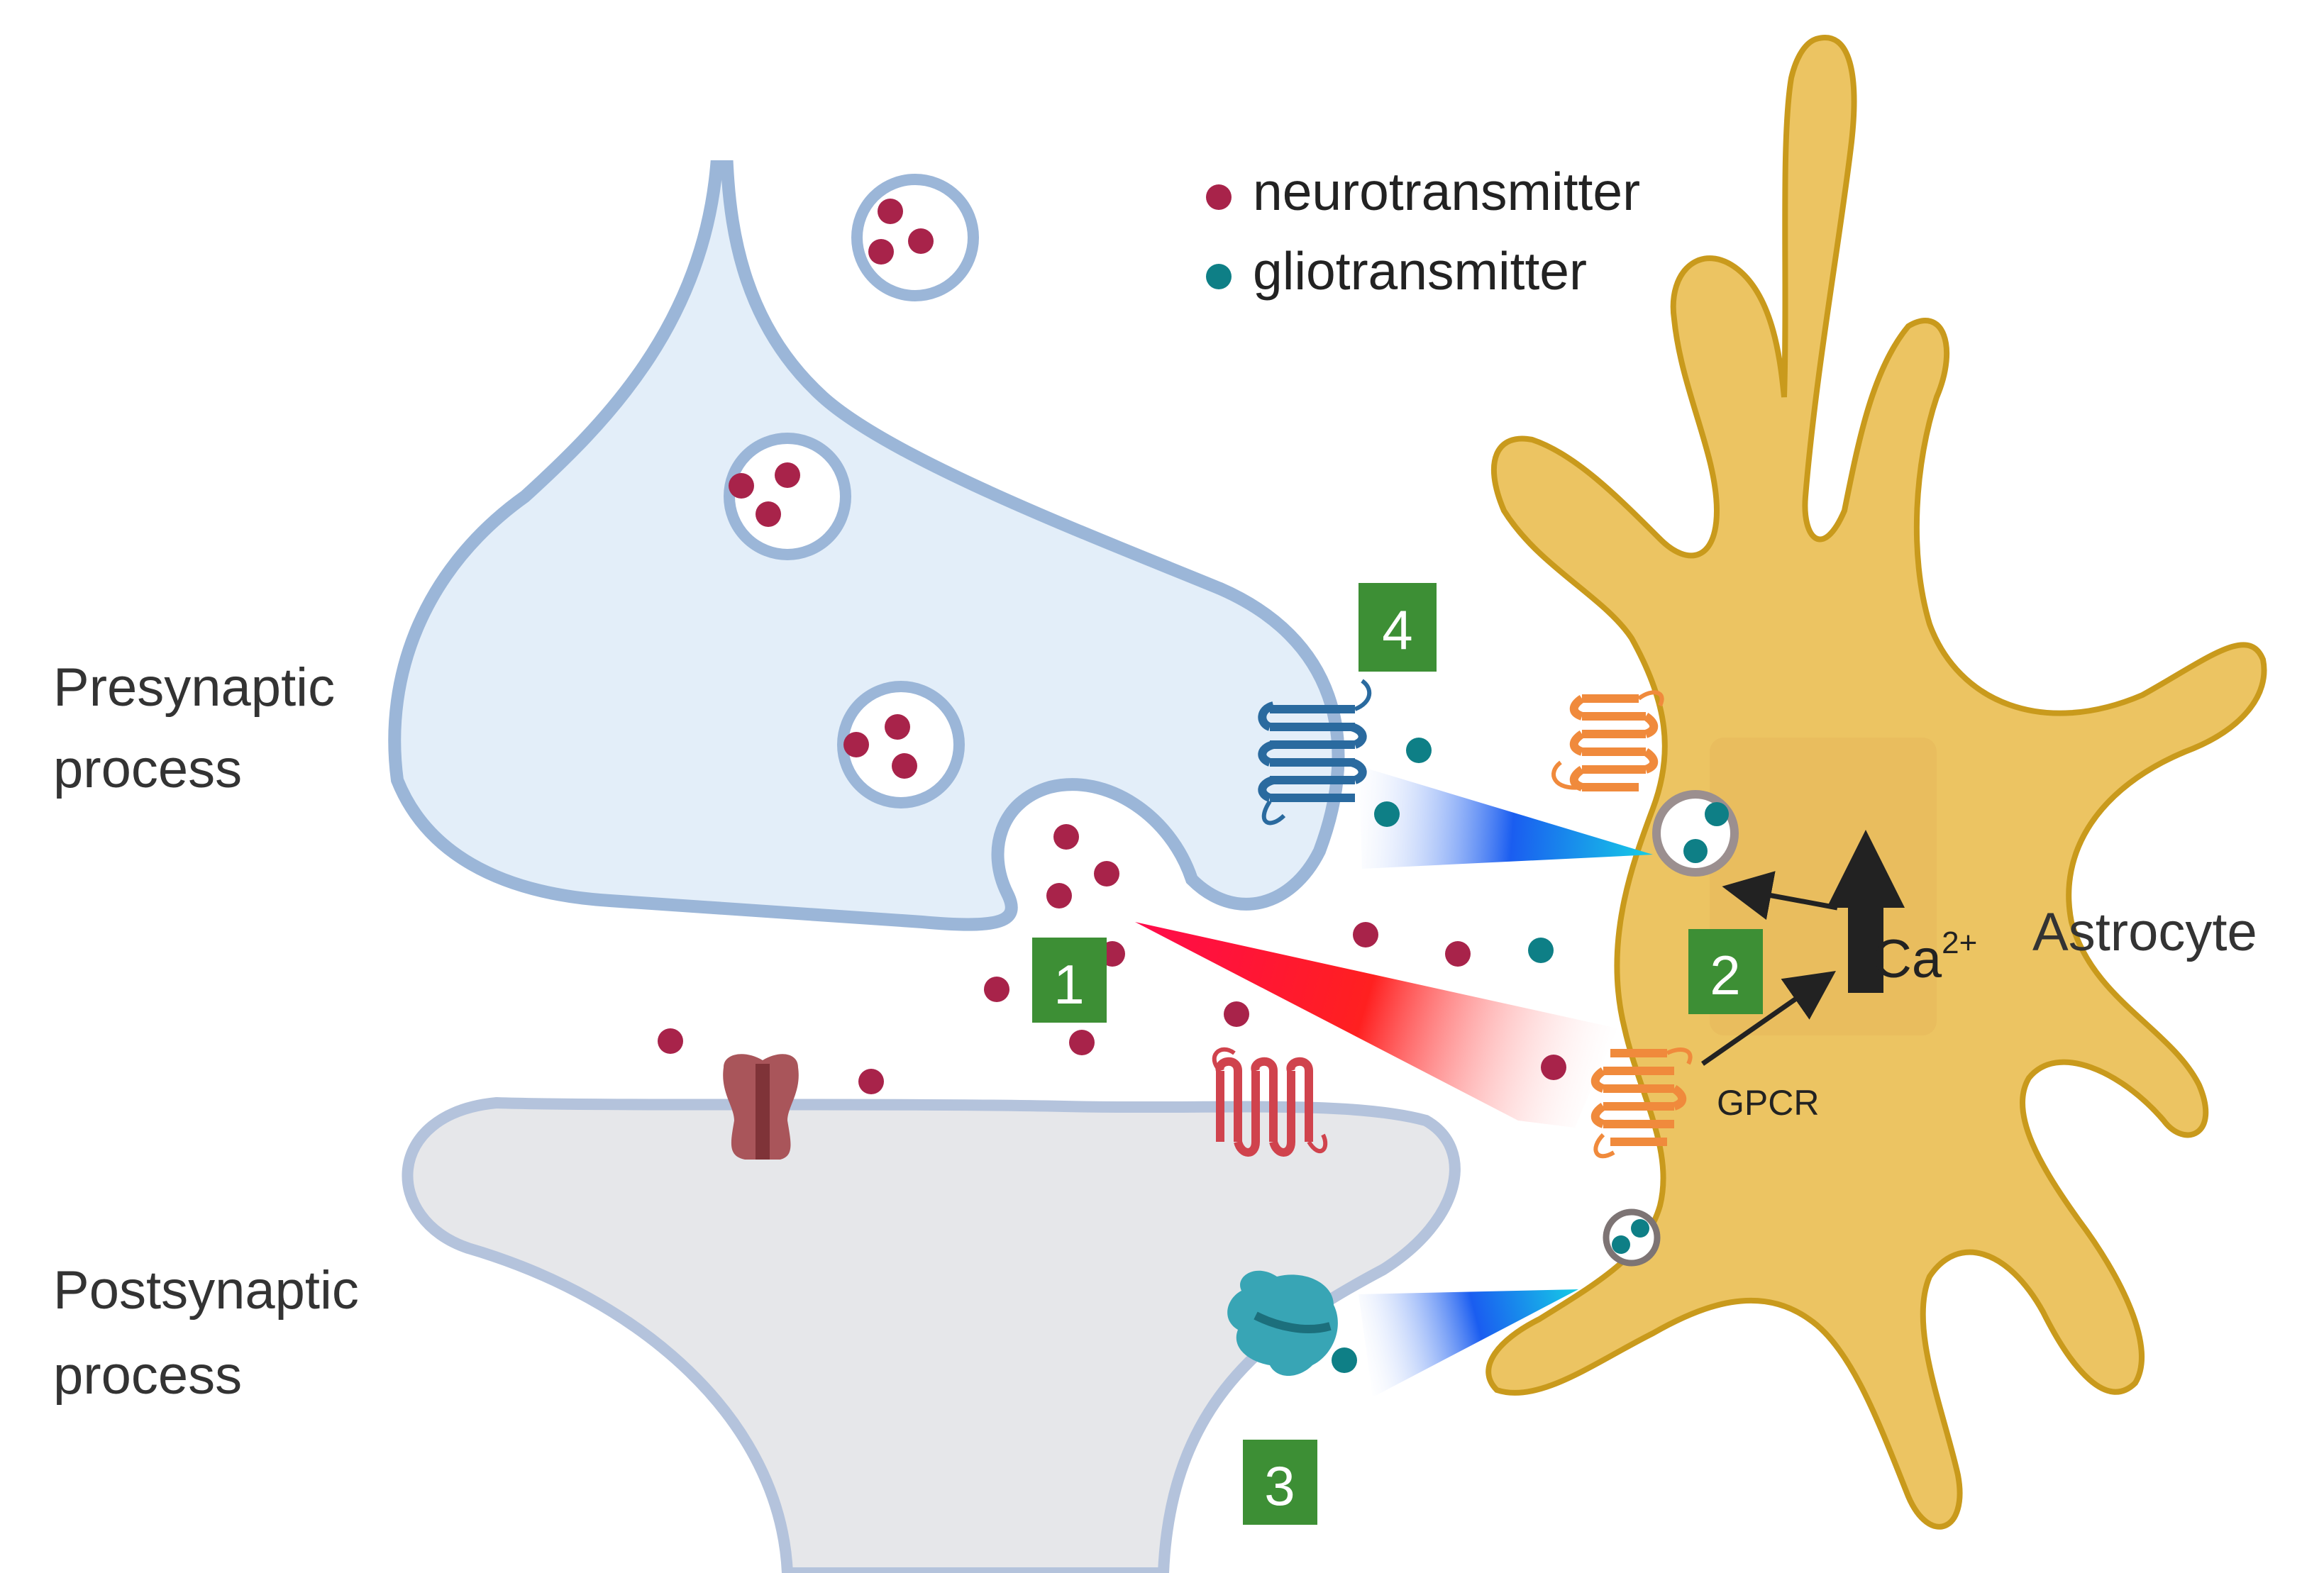 The height and width of the screenshot is (1573, 2324). What do you see at coordinates (1219, 276) in the screenshot?
I see `gliotransmitter-legend-marker` at bounding box center [1219, 276].